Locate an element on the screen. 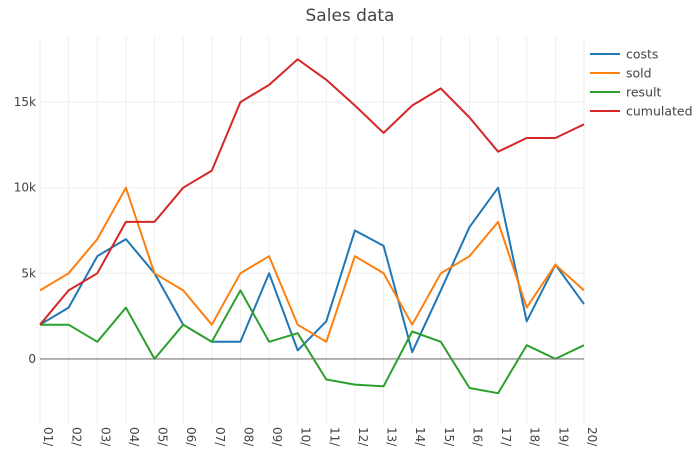  x-tick-label: 06/ is located at coordinates (191, 437).